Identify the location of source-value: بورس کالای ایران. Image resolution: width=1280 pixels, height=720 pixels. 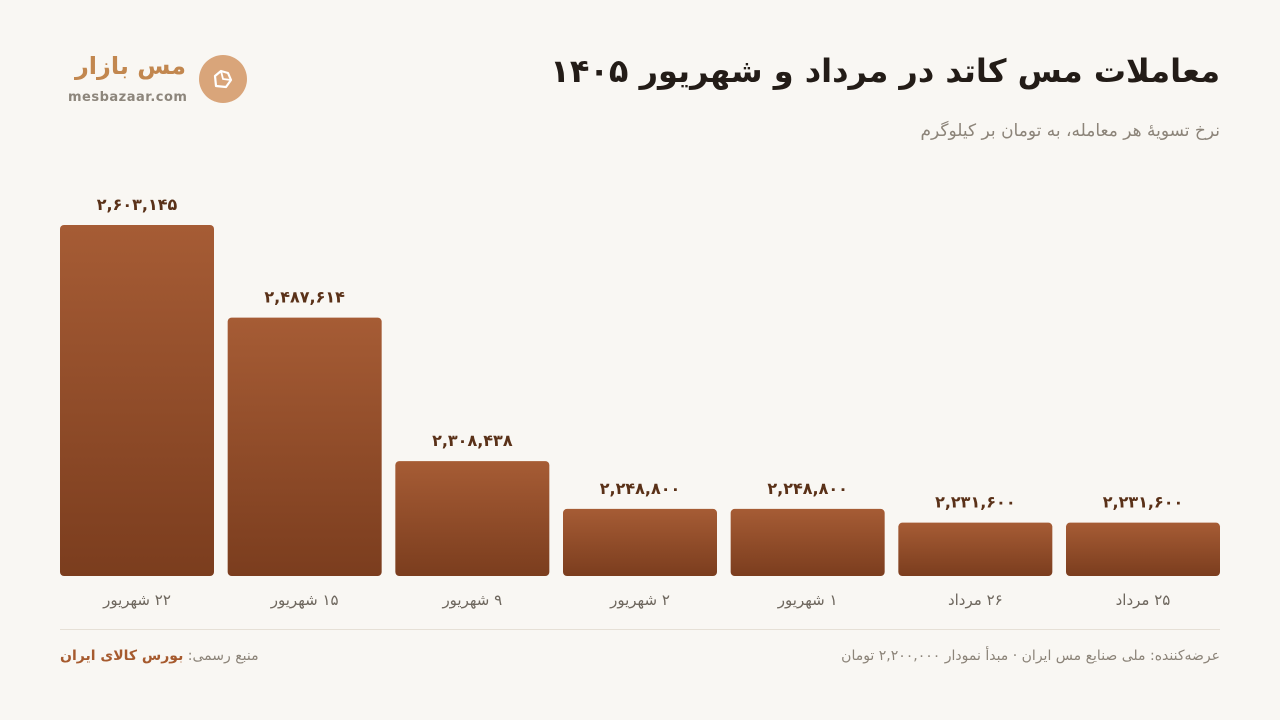
(122, 656).